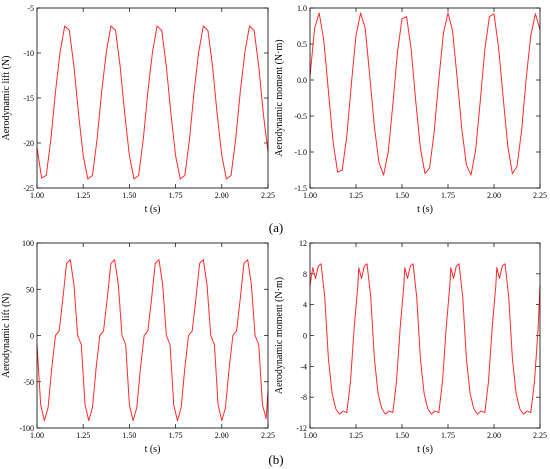 This screenshot has width=550, height=469. What do you see at coordinates (28, 188) in the screenshot?
I see `y-tick-label: -25` at bounding box center [28, 188].